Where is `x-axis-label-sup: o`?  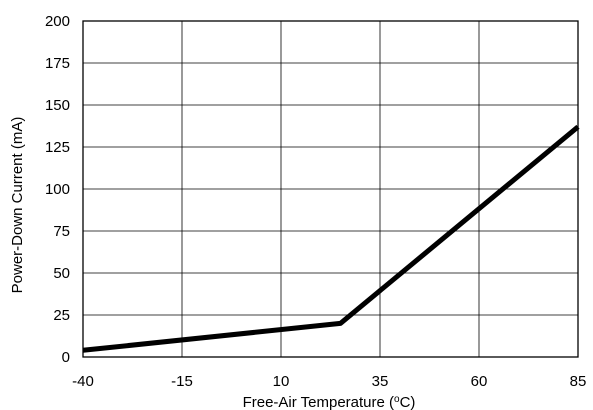 x-axis-label-sup: o is located at coordinates (397, 399).